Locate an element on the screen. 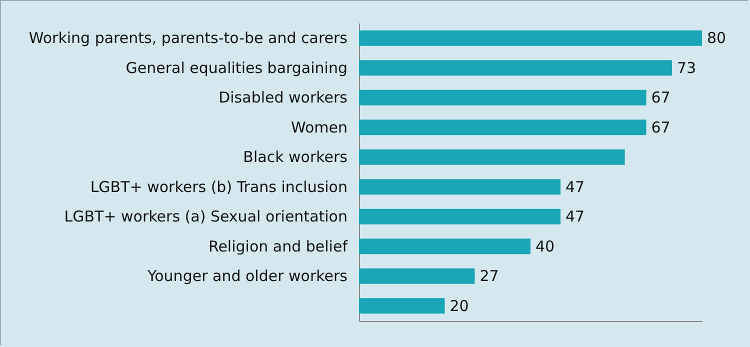  data-label: 73 is located at coordinates (686, 67).